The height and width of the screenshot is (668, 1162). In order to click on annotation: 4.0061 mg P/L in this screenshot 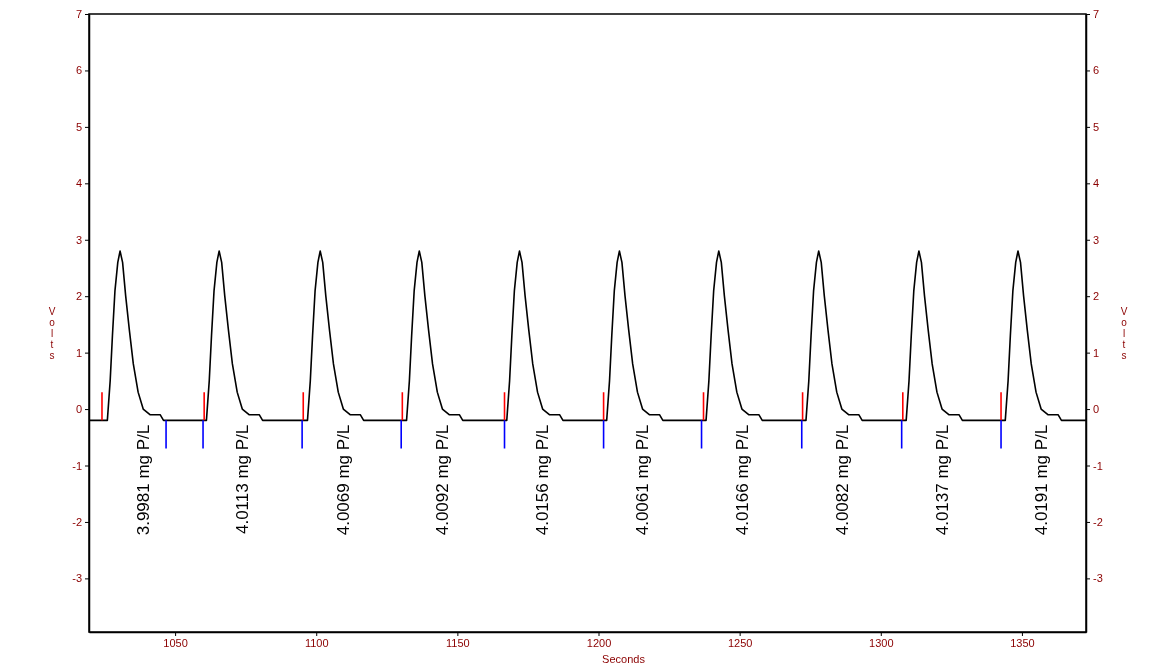, I will do `click(643, 480)`.